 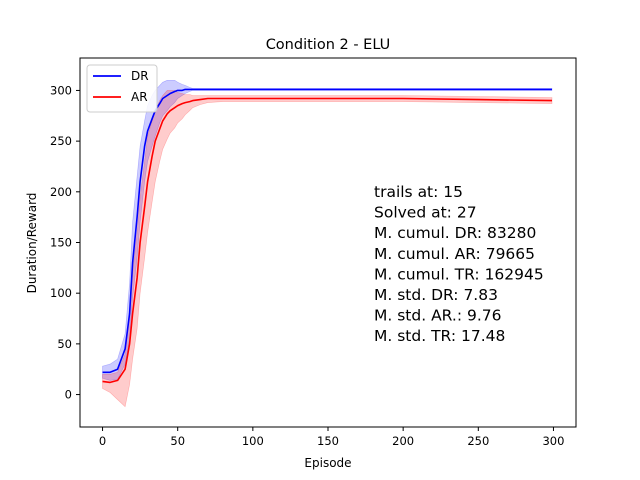 I want to click on y-axis: 0 50 100 150 200 250 300, so click(x=65, y=242).